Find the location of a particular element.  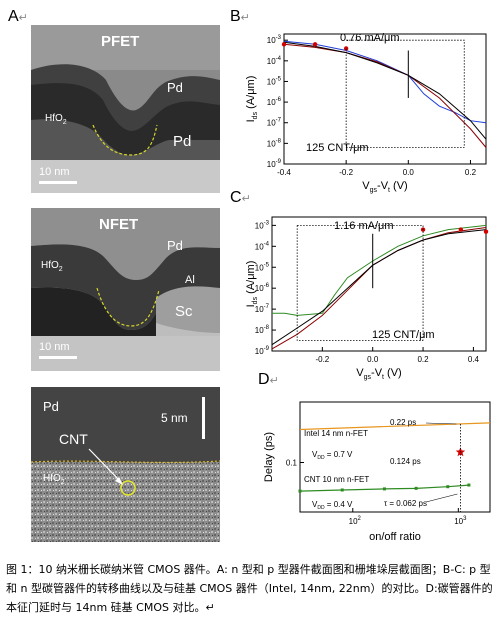

pfet-scale-bar is located at coordinates (58, 182).